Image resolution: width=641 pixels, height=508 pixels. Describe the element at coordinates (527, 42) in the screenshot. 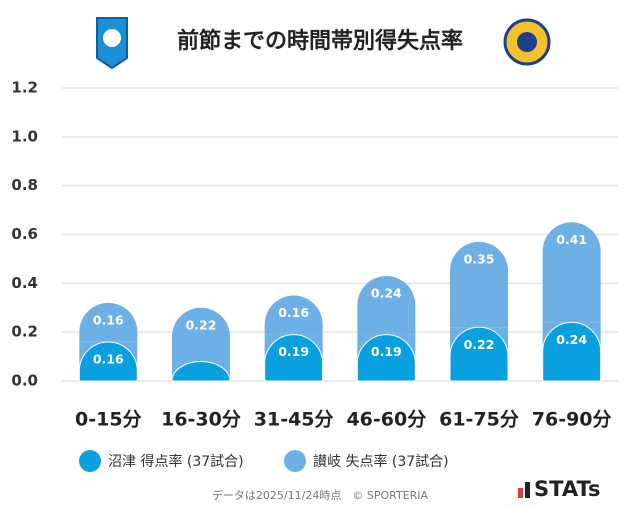

I see `away-logo` at that location.